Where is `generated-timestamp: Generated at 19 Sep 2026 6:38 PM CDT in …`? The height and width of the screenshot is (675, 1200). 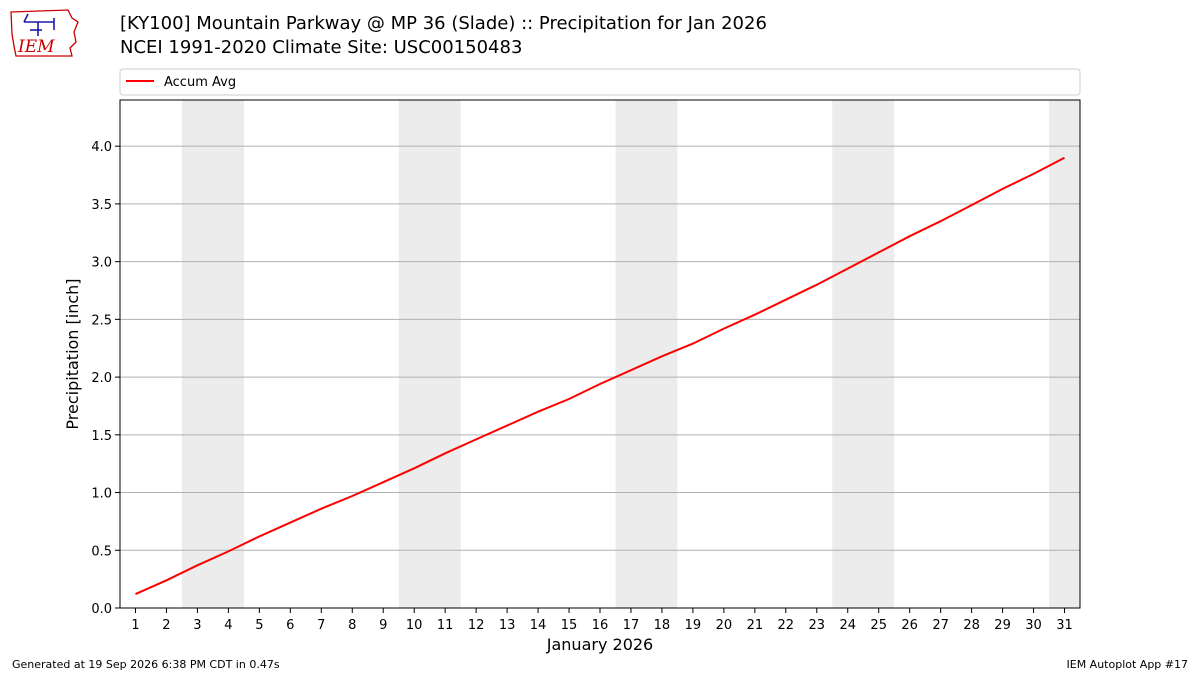 generated-timestamp: Generated at 19 Sep 2026 6:38 PM CDT in … is located at coordinates (146, 664).